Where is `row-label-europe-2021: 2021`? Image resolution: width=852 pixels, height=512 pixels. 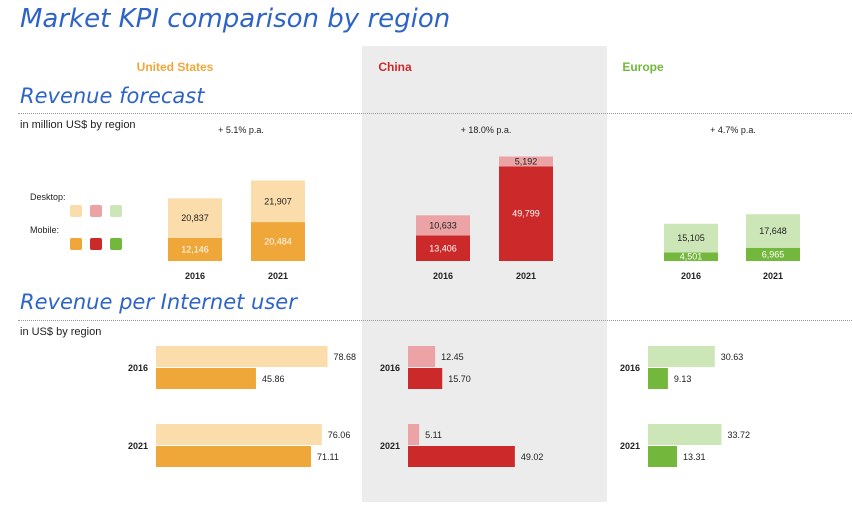 row-label-europe-2021: 2021 is located at coordinates (630, 446).